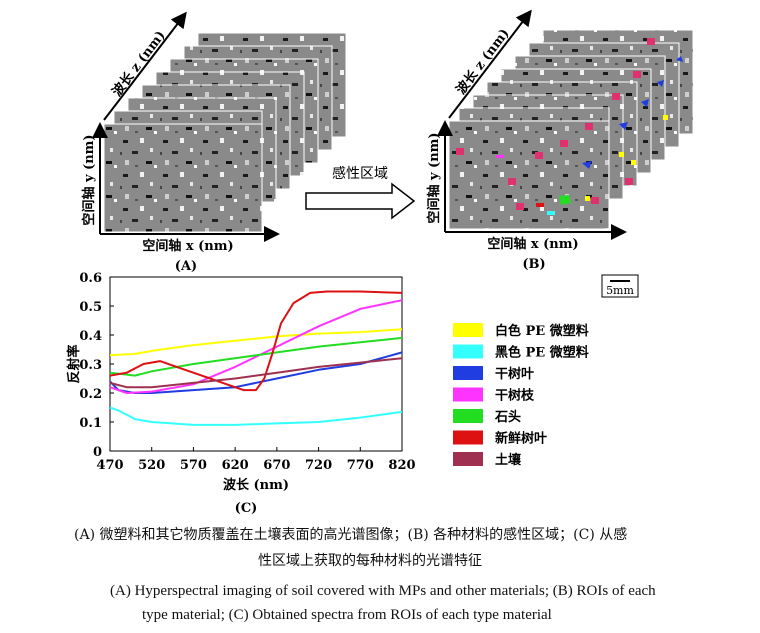 This screenshot has width=760, height=633. Describe the element at coordinates (246, 508) in the screenshot. I see `panel-c-label: (C)` at that location.